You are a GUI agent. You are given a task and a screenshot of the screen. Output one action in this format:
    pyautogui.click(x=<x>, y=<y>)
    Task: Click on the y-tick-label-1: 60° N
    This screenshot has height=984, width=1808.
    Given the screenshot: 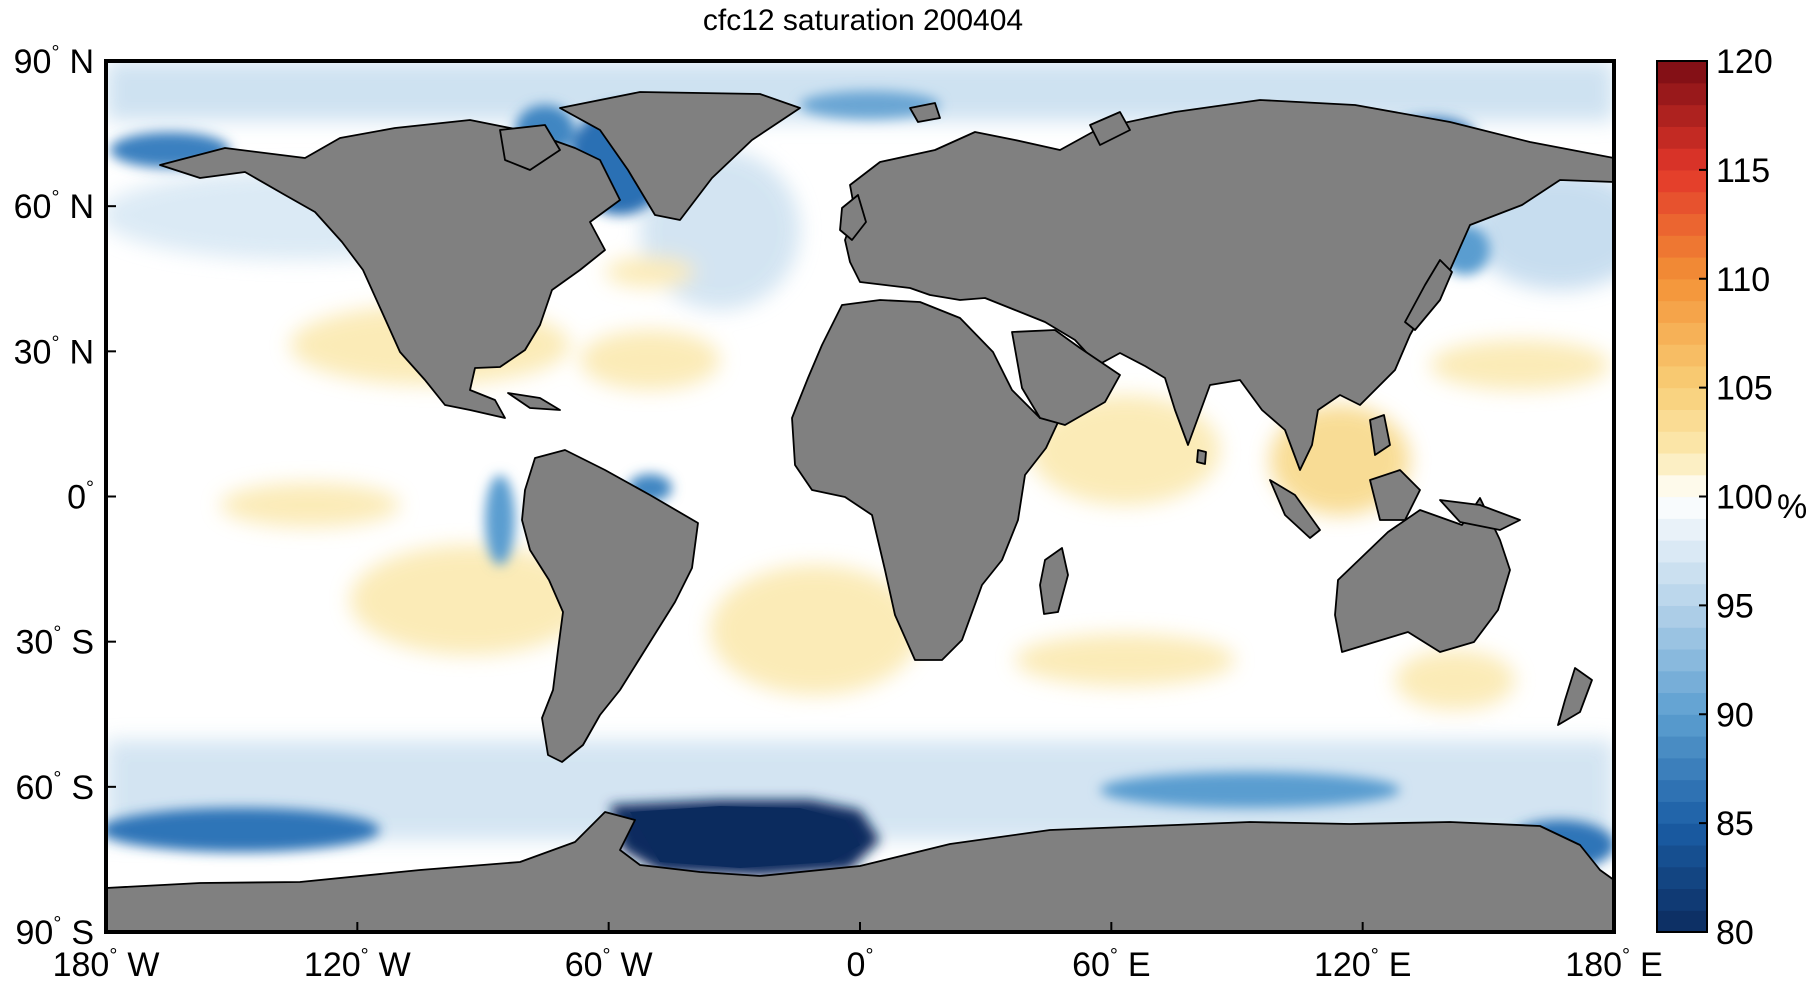 What is the action you would take?
    pyautogui.click(x=54, y=206)
    